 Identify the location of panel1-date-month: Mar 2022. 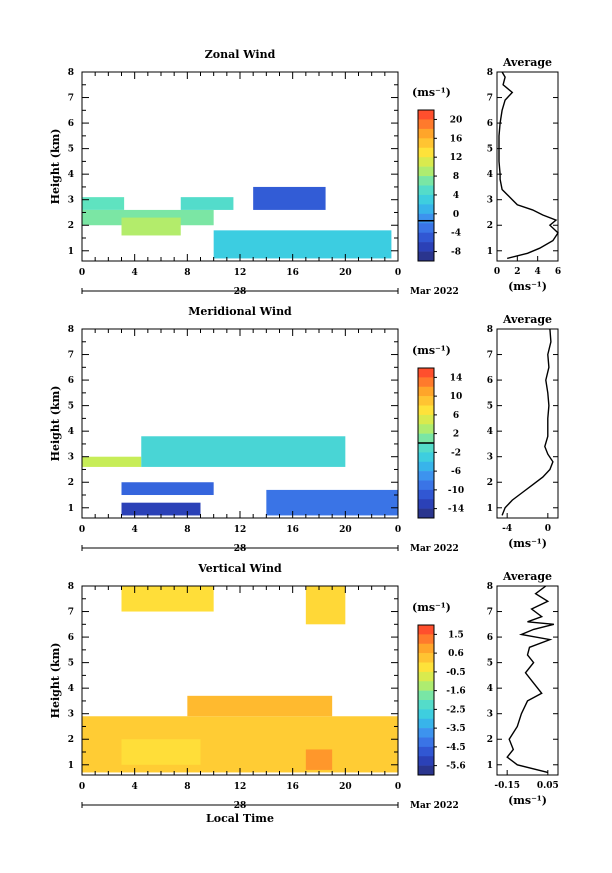
(434, 292).